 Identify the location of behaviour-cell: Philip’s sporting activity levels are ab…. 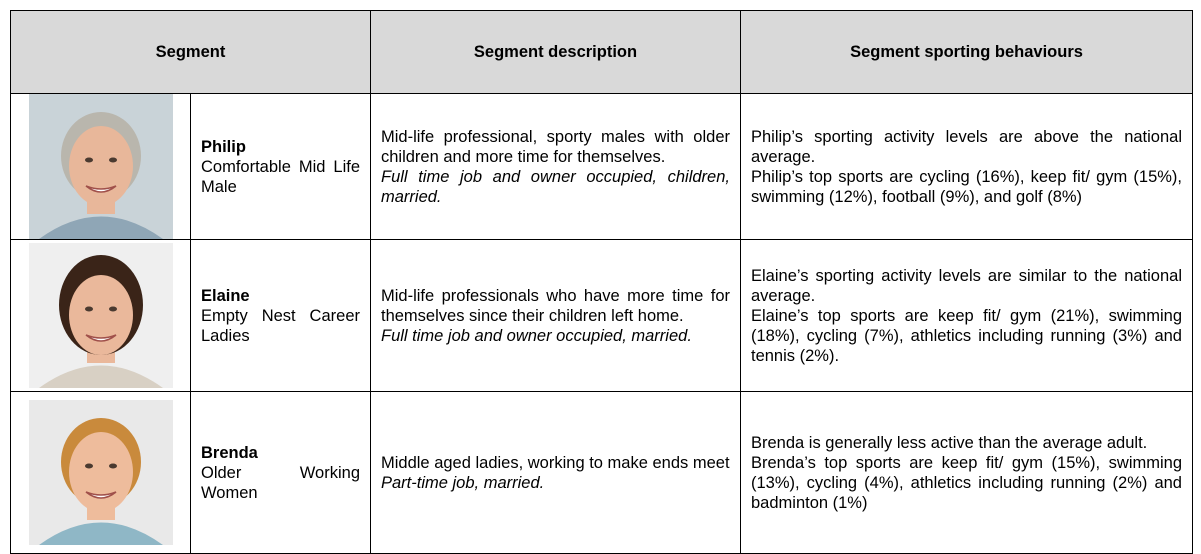
(966, 166).